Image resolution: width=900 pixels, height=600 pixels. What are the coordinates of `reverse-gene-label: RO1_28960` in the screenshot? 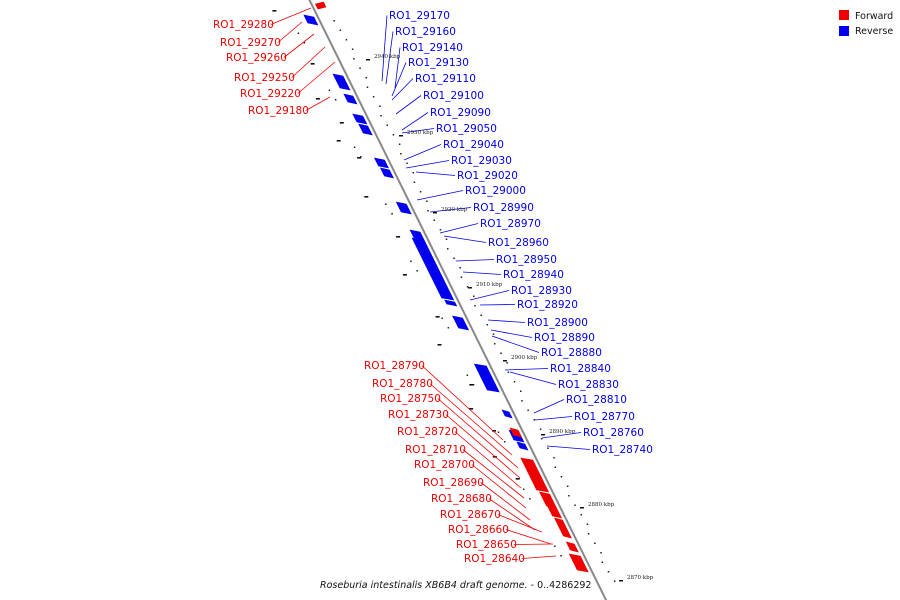 It's located at (518, 243).